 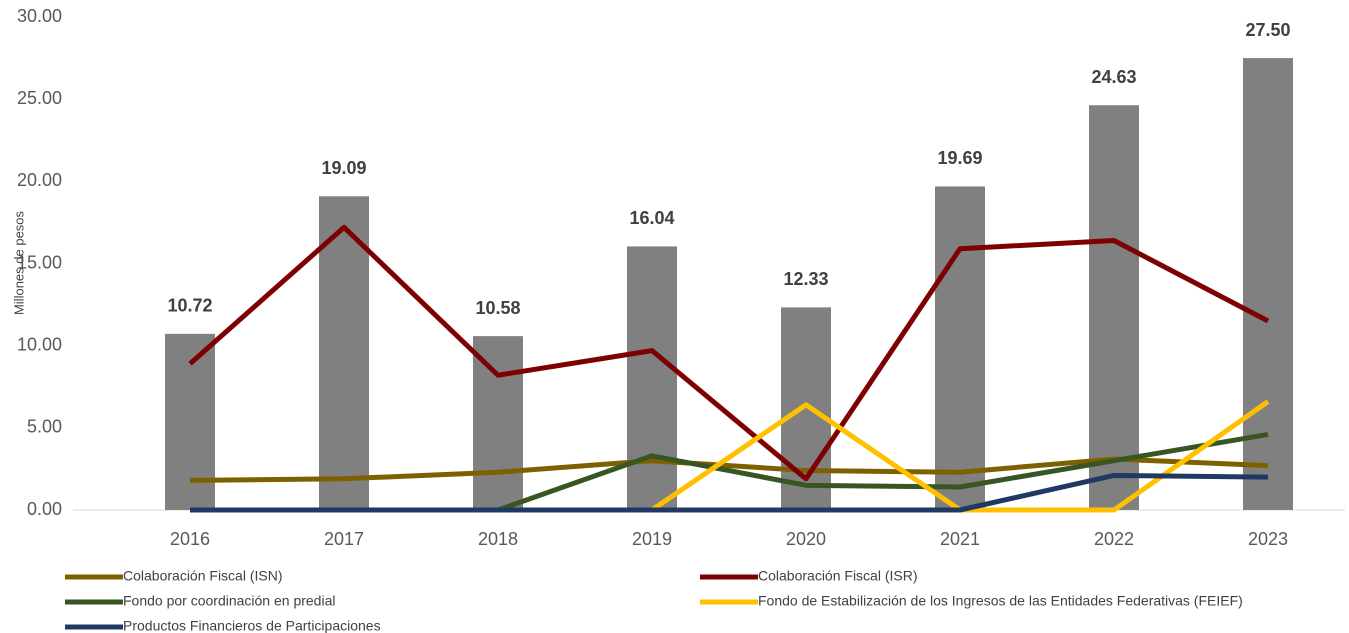 I want to click on y-axis-label: Millones de pesos, so click(x=18, y=262).